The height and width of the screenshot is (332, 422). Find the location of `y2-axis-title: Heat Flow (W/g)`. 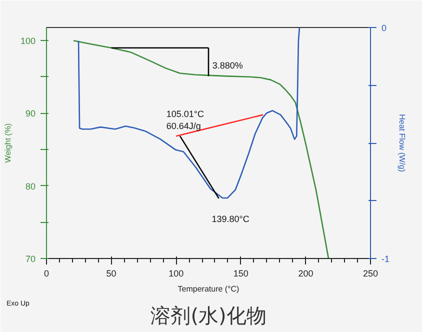

y2-axis-title: Heat Flow (W/g) is located at coordinates (402, 143).